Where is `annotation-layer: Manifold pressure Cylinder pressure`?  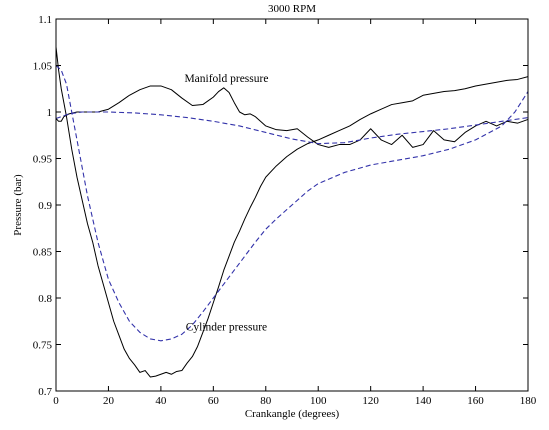
annotation-layer: Manifold pressure Cylinder pressure is located at coordinates (226, 203).